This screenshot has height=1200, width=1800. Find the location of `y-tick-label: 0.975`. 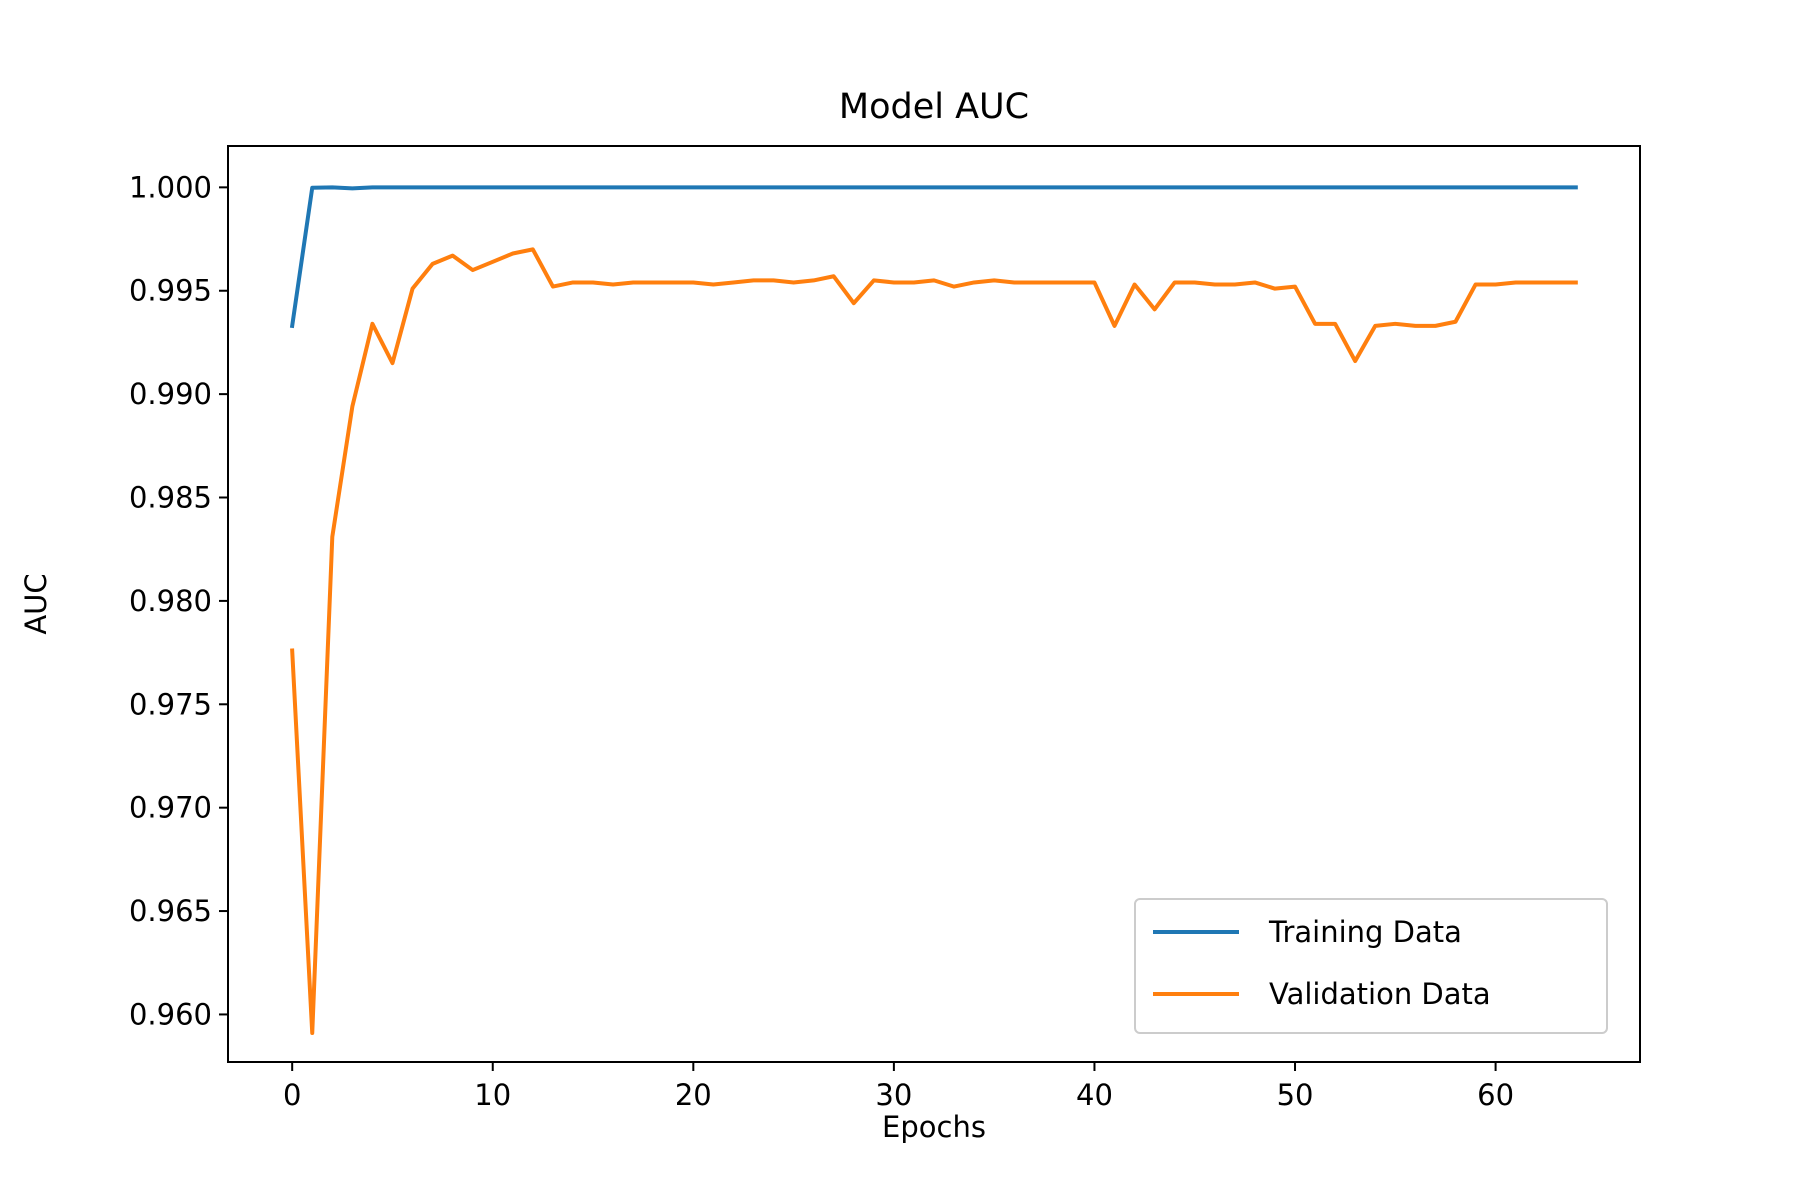

y-tick-label: 0.975 is located at coordinates (170, 704).